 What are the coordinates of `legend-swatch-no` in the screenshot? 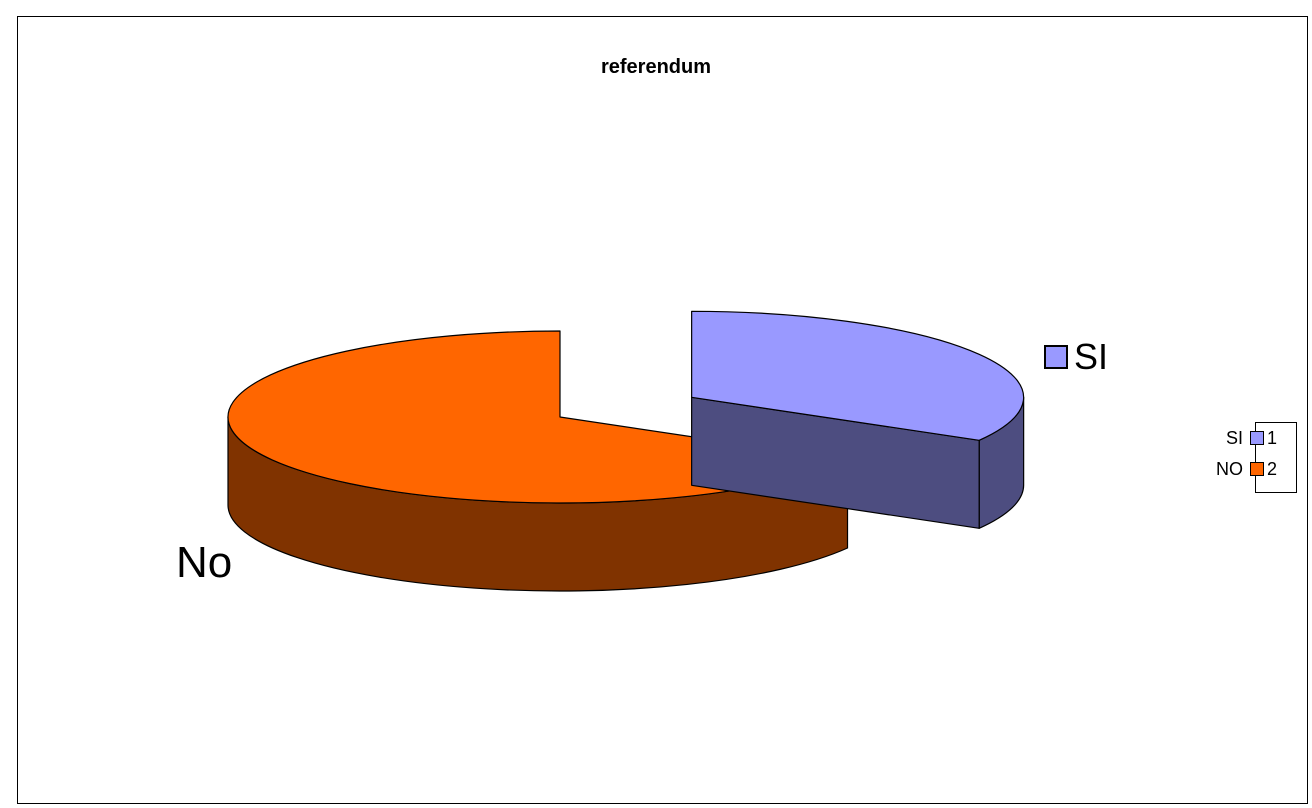 It's located at (1257, 469).